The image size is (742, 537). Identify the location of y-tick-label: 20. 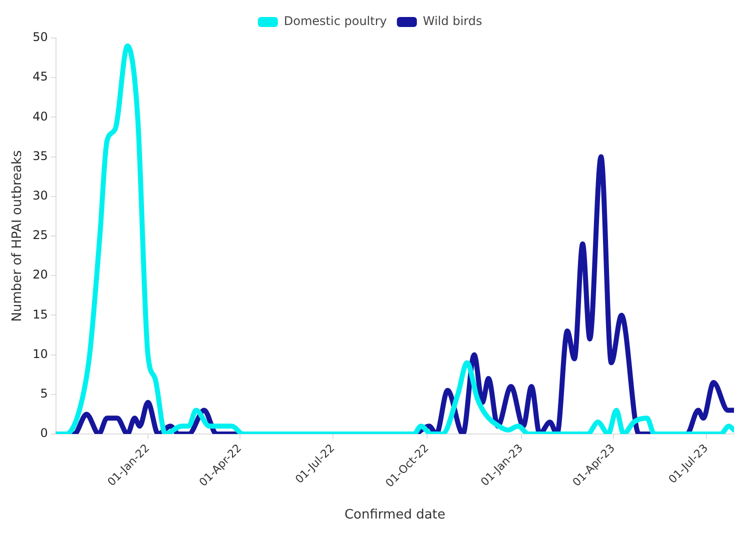
(40, 275).